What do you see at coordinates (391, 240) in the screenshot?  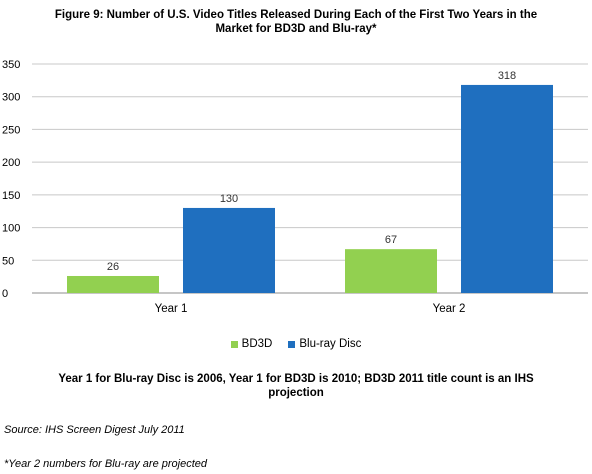 I see `data-label: 67` at bounding box center [391, 240].